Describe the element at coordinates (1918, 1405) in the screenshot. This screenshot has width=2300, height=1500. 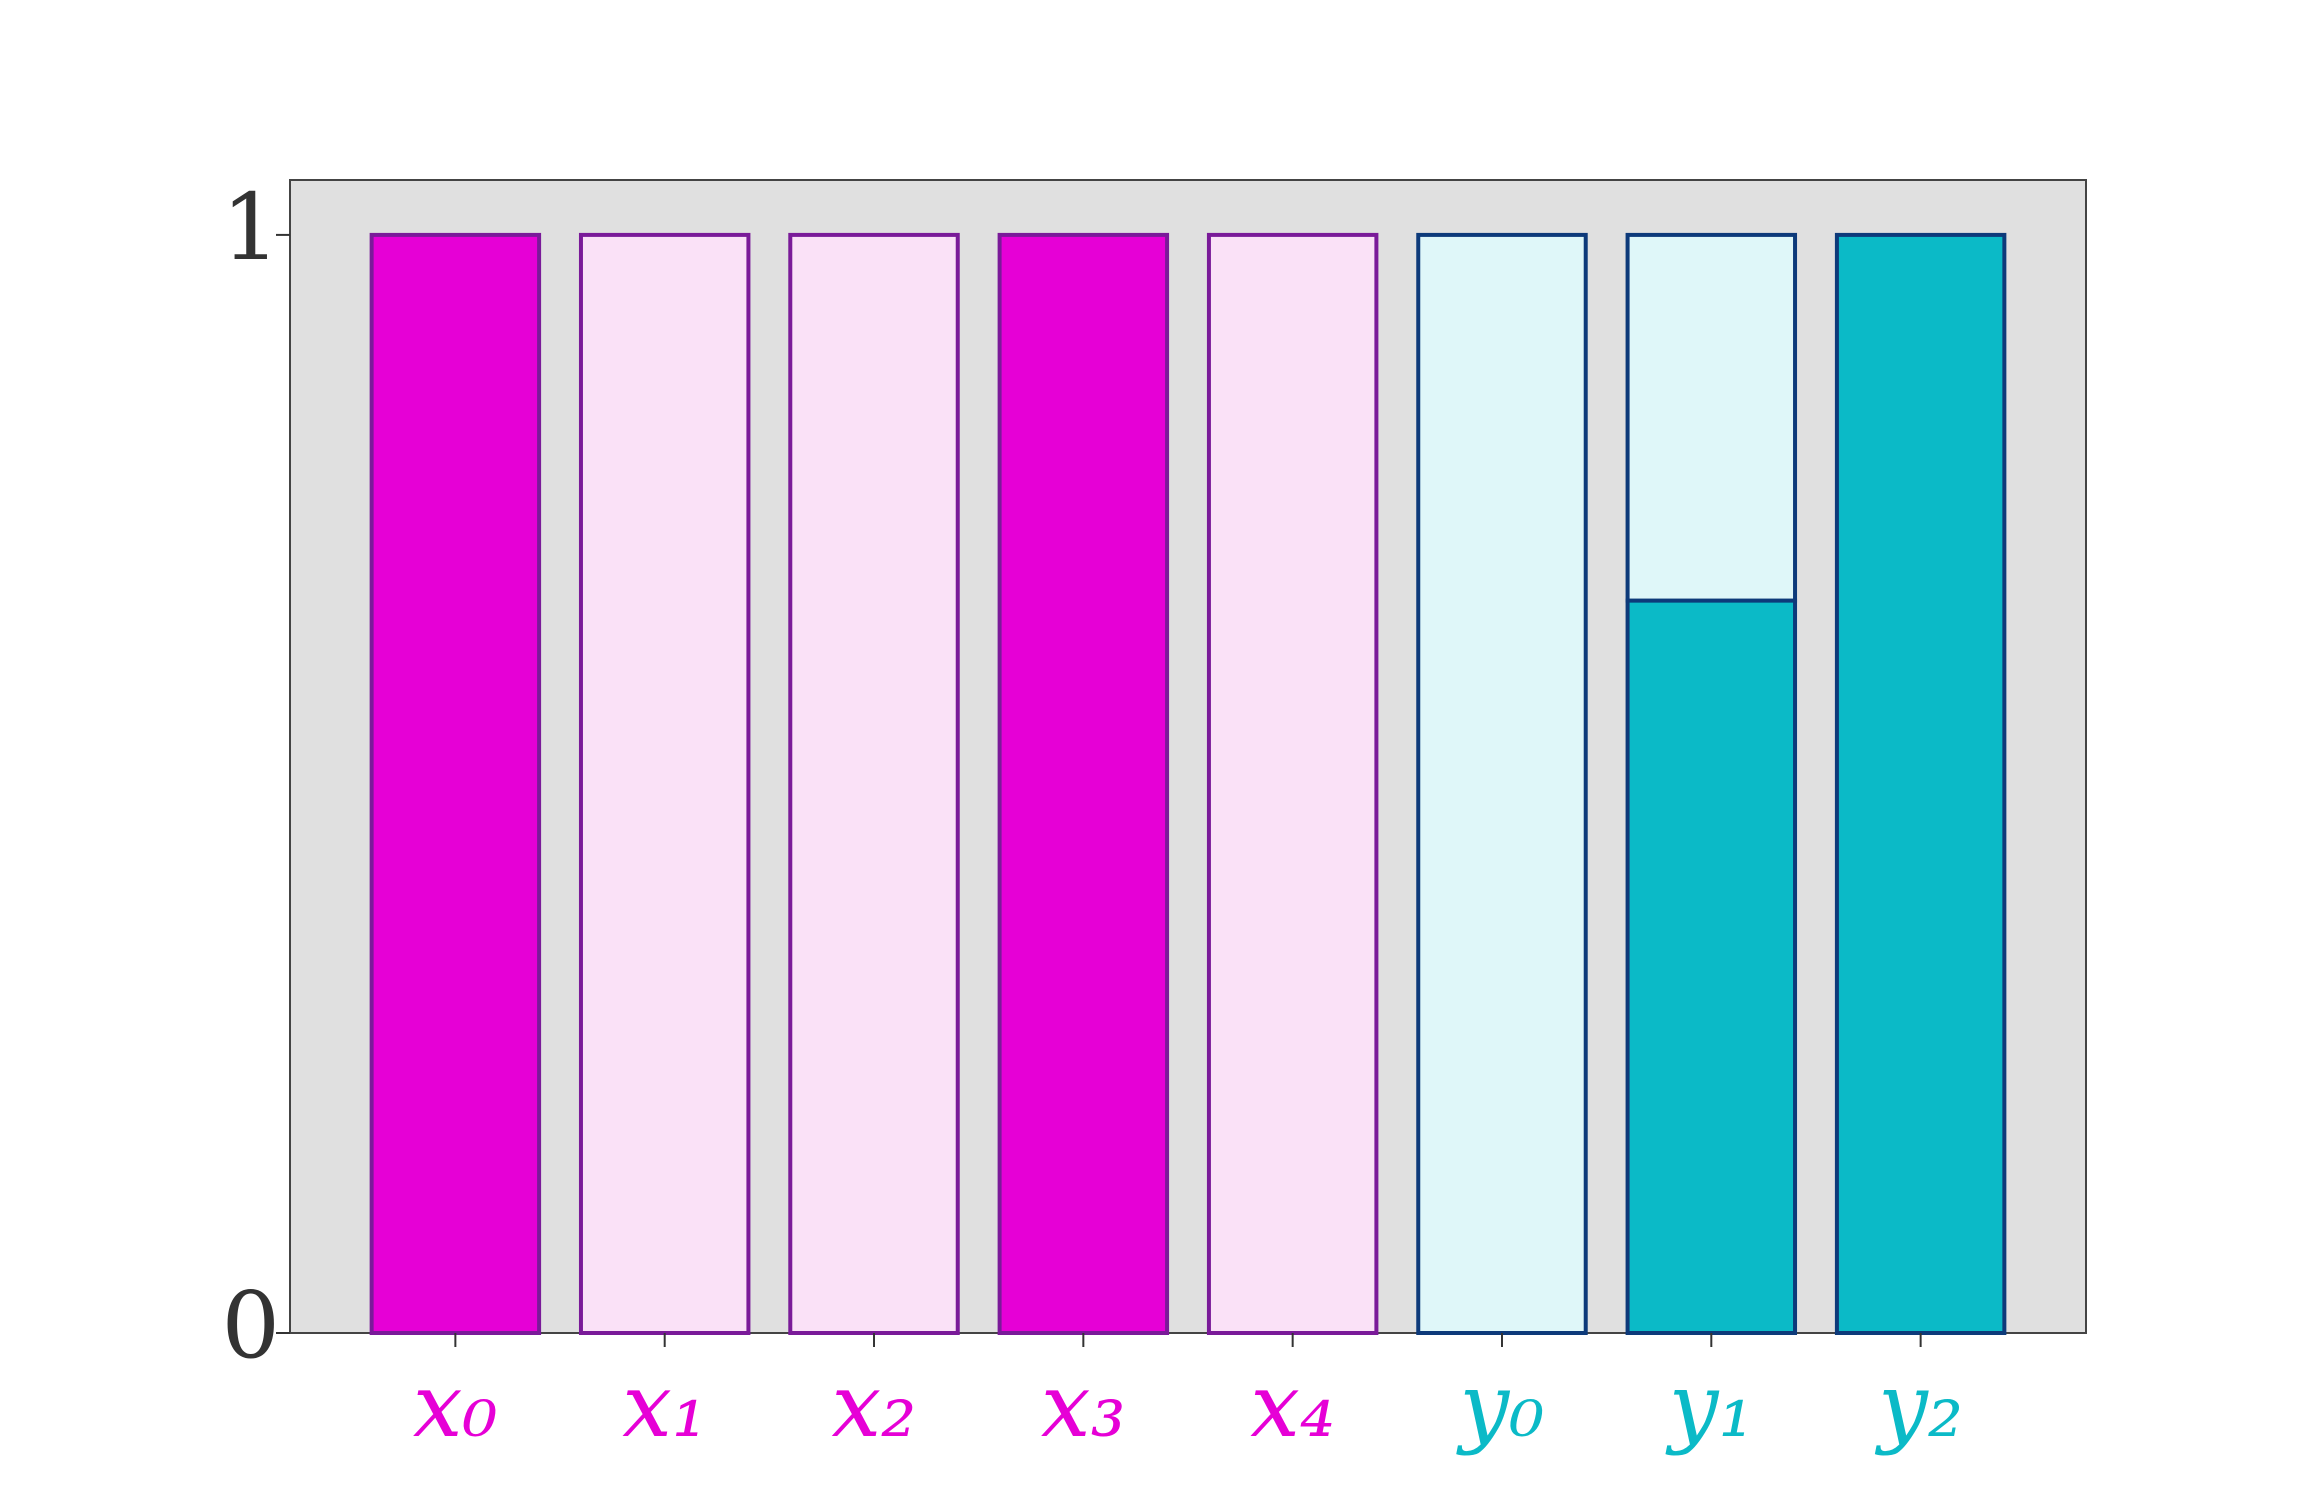
I see `x-tick-label: y₂` at that location.